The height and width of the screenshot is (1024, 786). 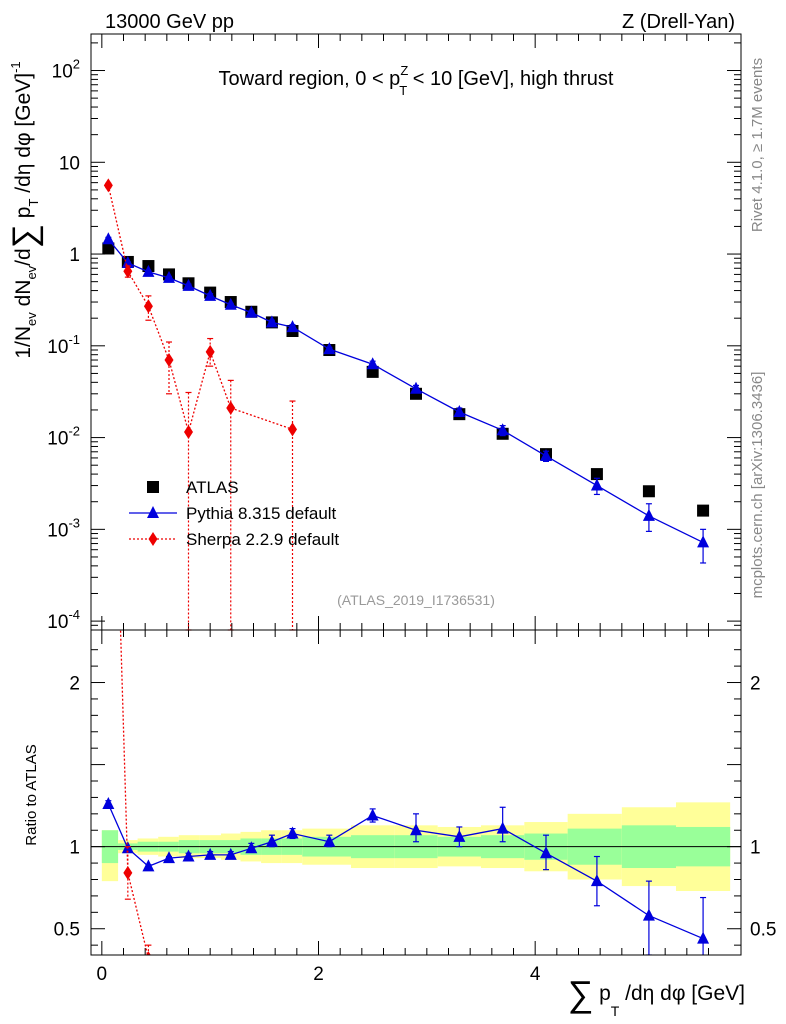 I want to click on header-energy-label: 13000 GeV pp, so click(x=169, y=22).